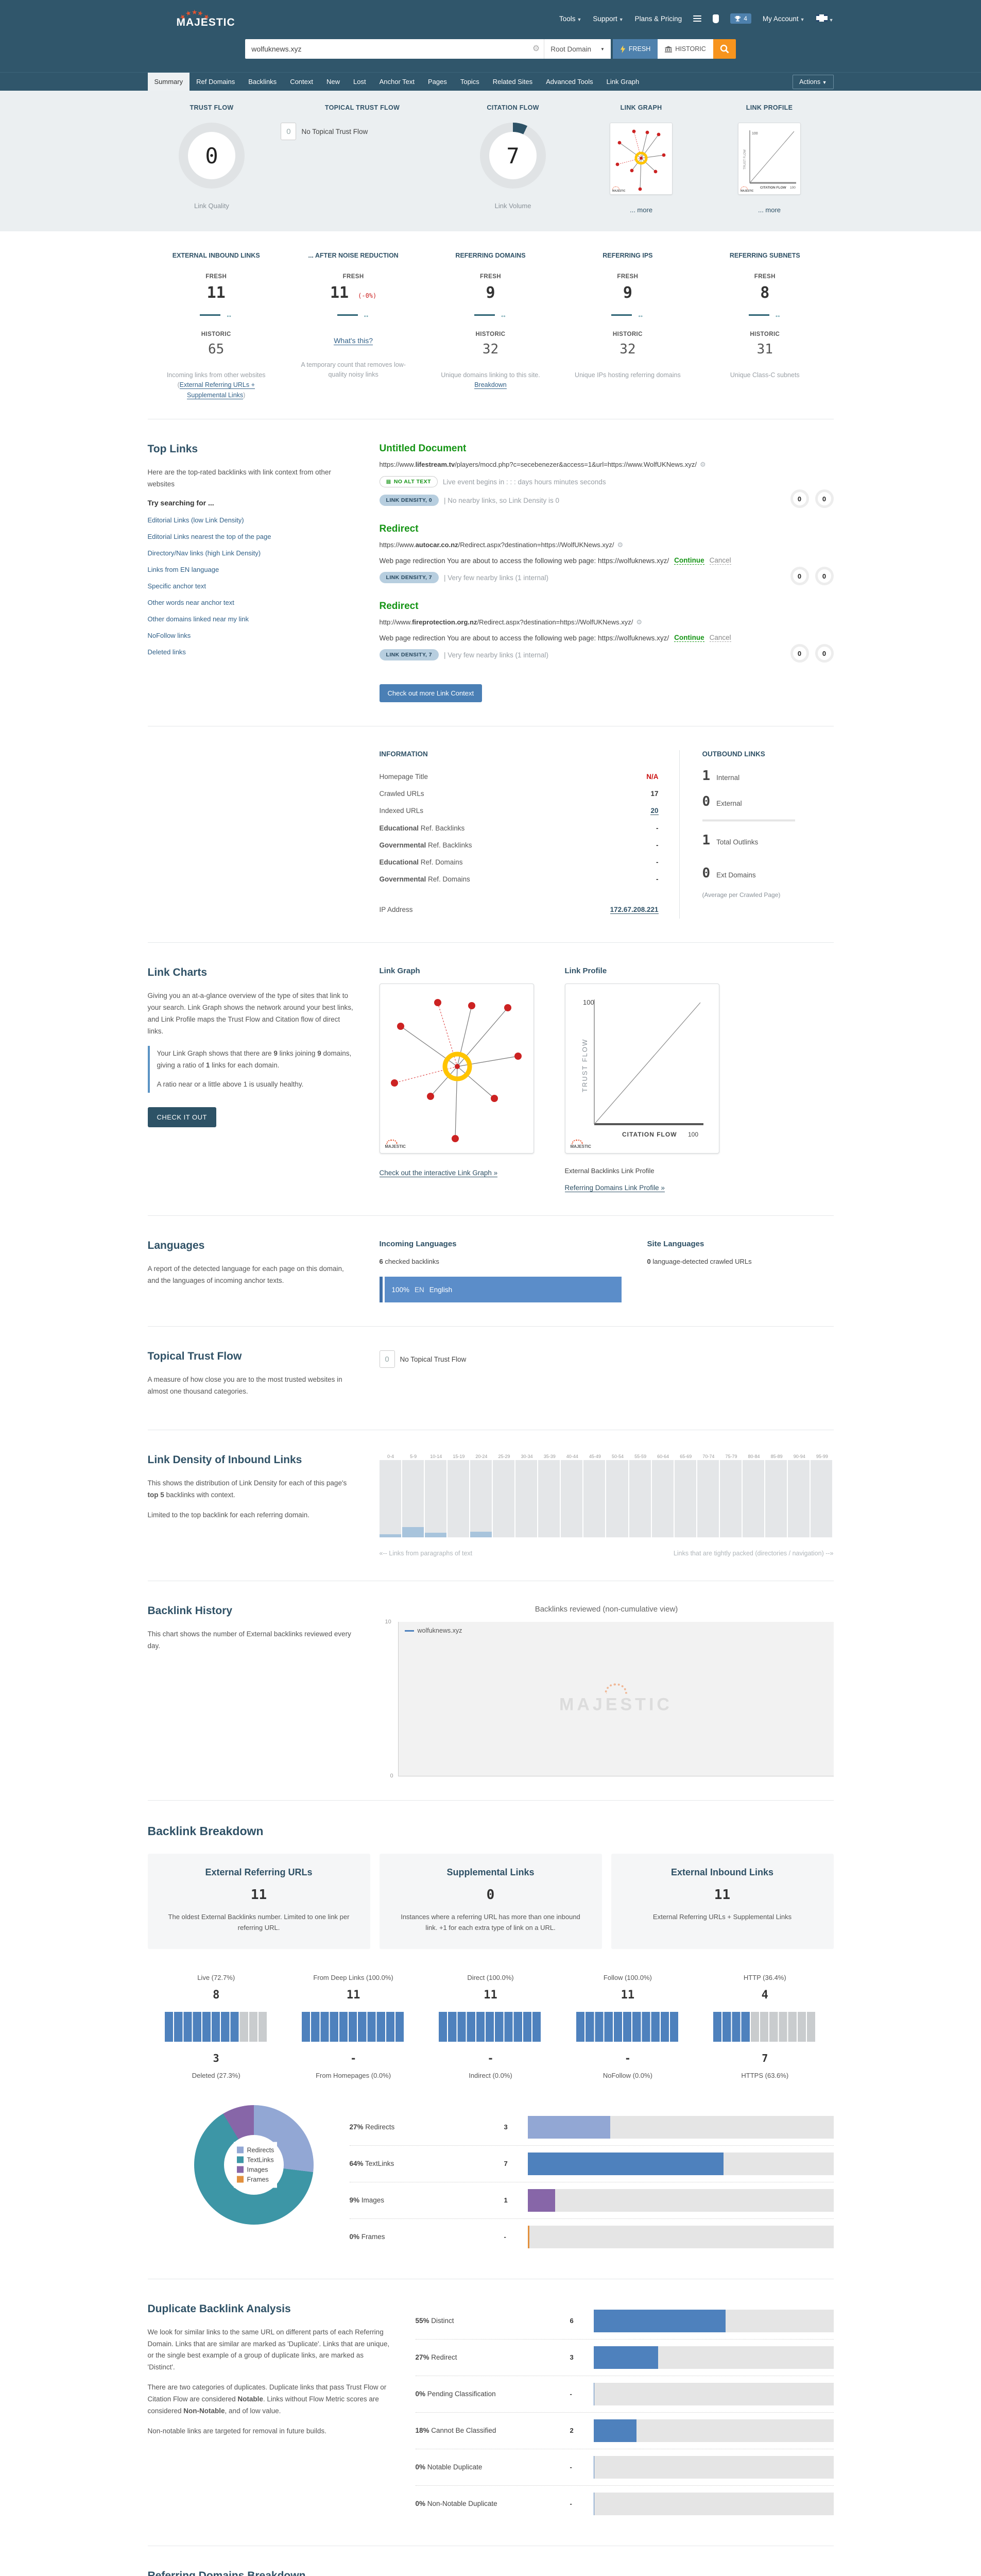 The width and height of the screenshot is (981, 2576). I want to click on tab-related-sites: Related Sites, so click(512, 82).